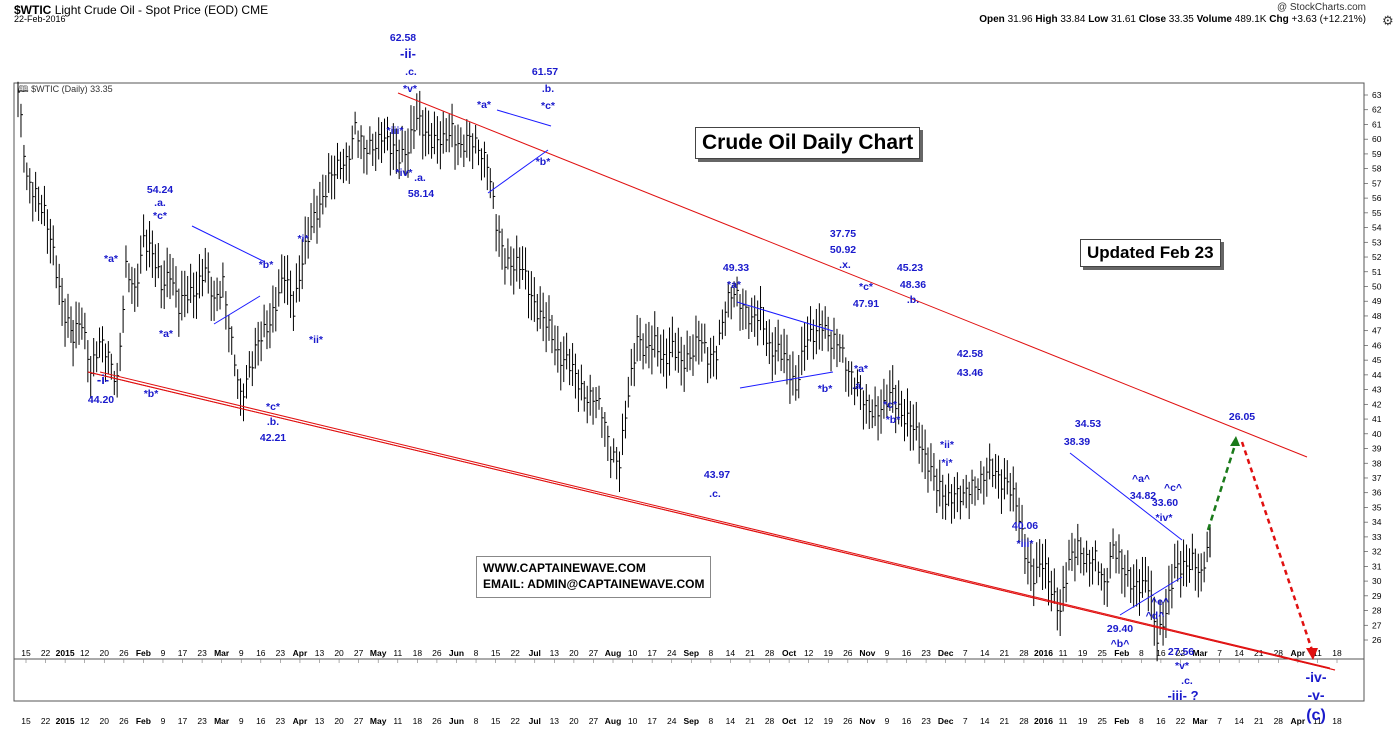 This screenshot has width=1400, height=730. What do you see at coordinates (1150, 253) in the screenshot?
I see `updated-box: Updated Feb 23` at bounding box center [1150, 253].